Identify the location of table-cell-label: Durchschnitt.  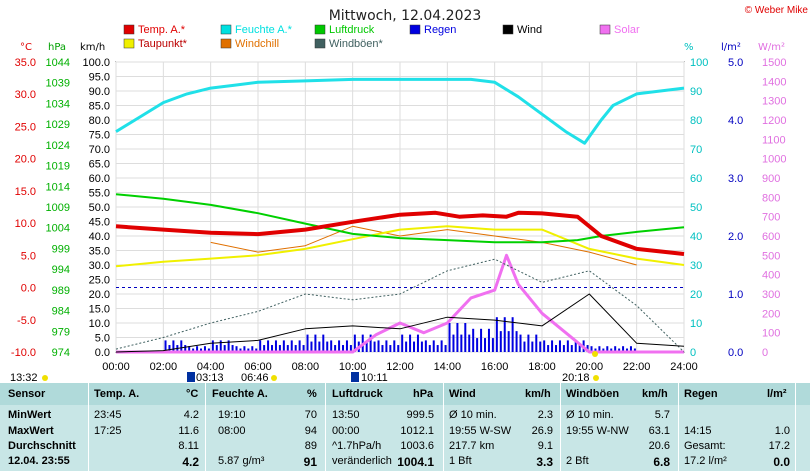
(42, 446).